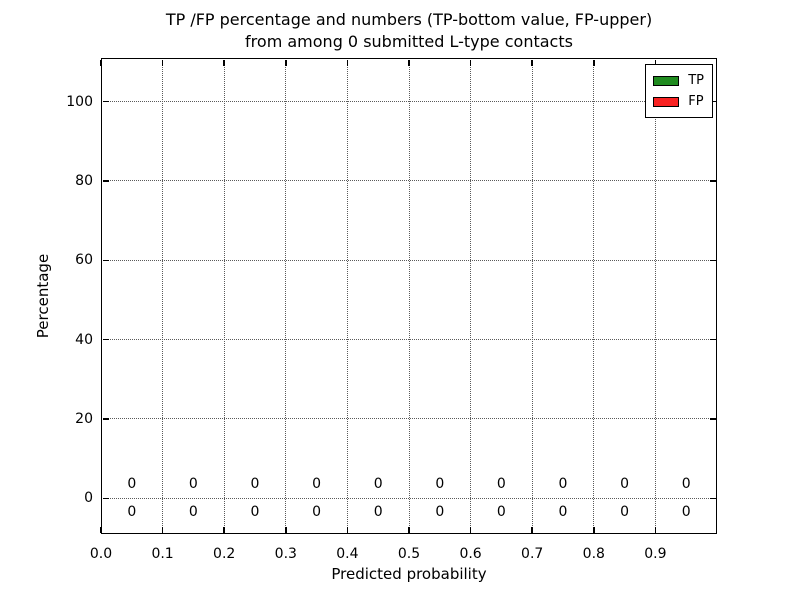 This screenshot has height=600, width=800. I want to click on y-tick-label: 60, so click(84, 260).